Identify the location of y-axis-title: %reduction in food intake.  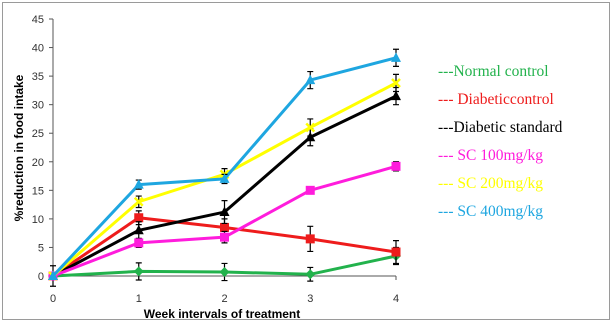
(19, 147).